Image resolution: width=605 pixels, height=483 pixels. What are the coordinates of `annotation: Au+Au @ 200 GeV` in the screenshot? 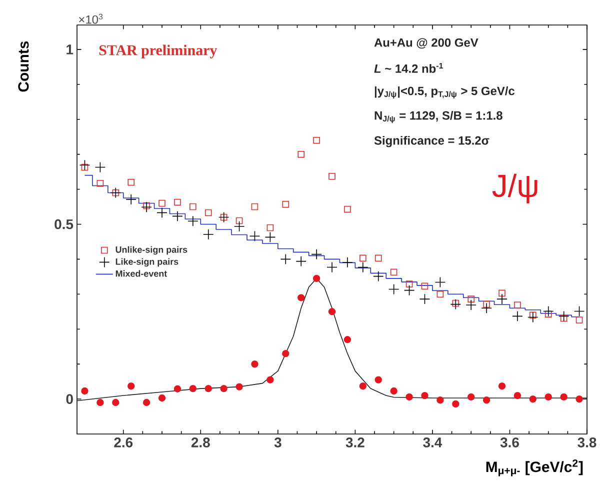 It's located at (426, 43).